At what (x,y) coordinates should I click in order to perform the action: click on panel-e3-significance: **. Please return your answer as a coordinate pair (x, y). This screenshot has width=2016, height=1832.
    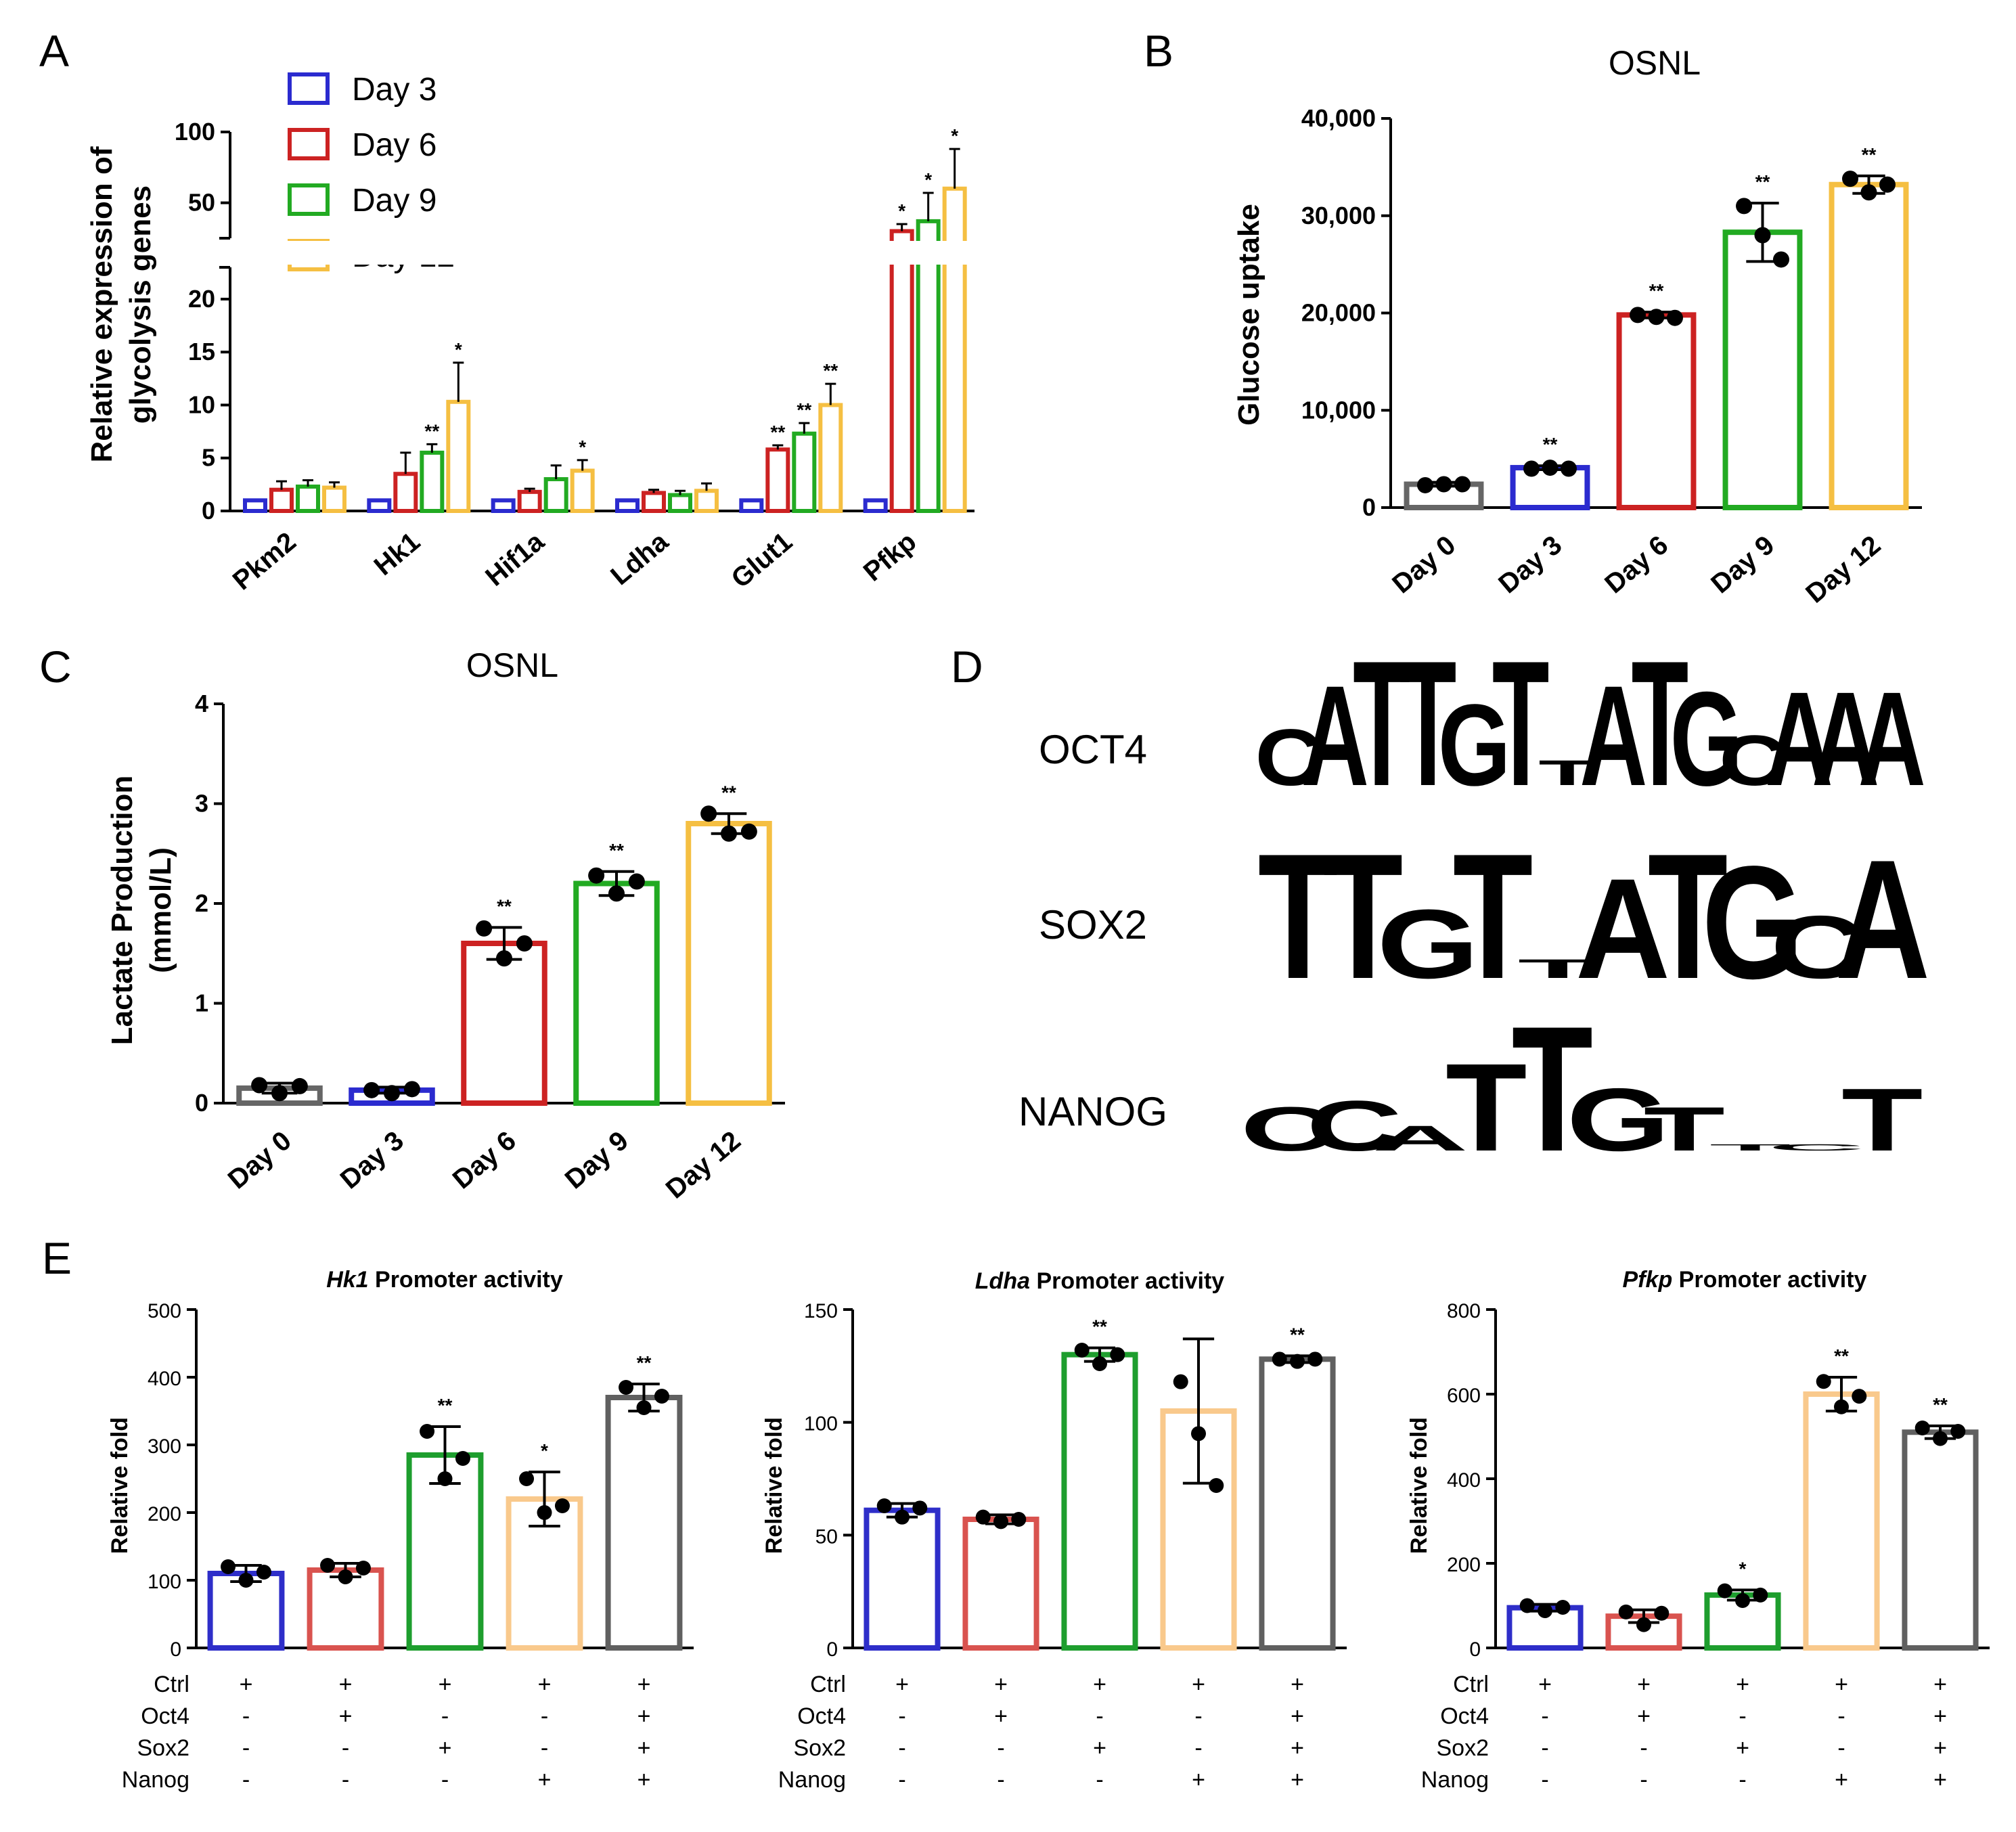
    Looking at the image, I should click on (1841, 1355).